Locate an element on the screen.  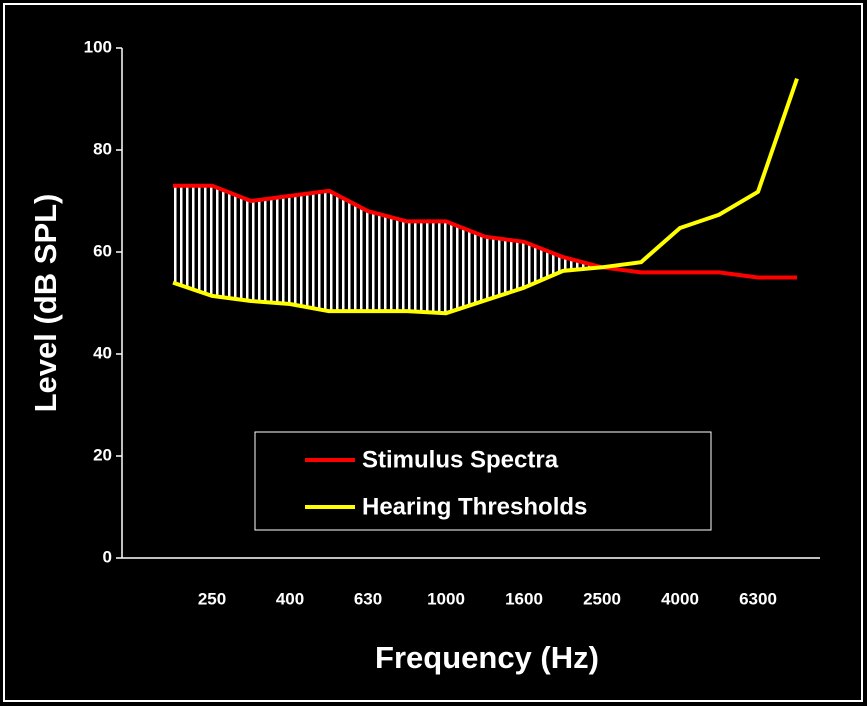
legend-box is located at coordinates (483, 481).